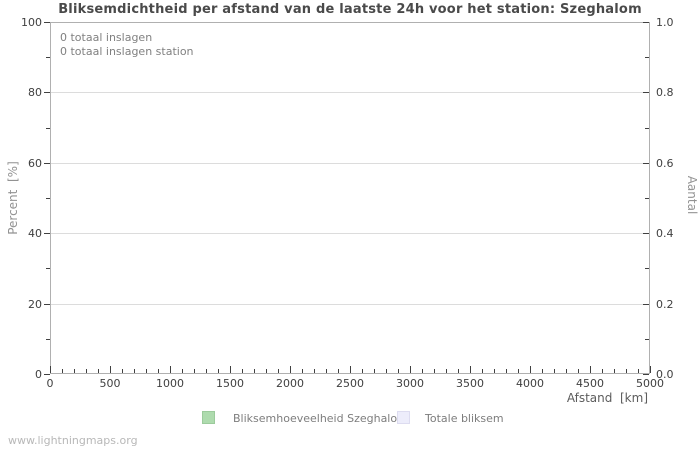 Image resolution: width=700 pixels, height=450 pixels. I want to click on annotation-station-strikes: 0 totaal inslagen station, so click(127, 51).